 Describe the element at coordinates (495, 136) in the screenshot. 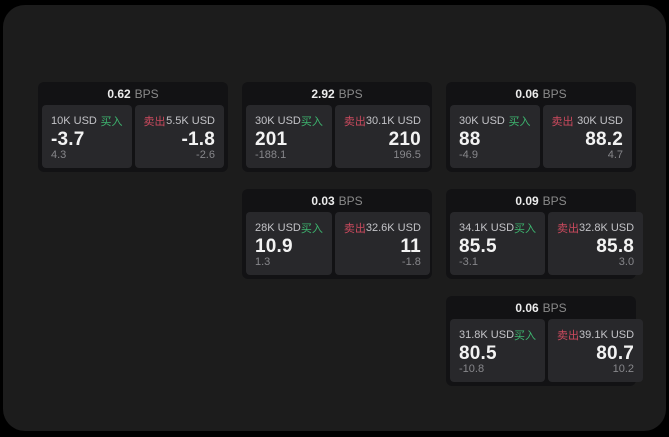

I see `buy-quote-tile: 30K USD 买入 88 -4.9` at that location.